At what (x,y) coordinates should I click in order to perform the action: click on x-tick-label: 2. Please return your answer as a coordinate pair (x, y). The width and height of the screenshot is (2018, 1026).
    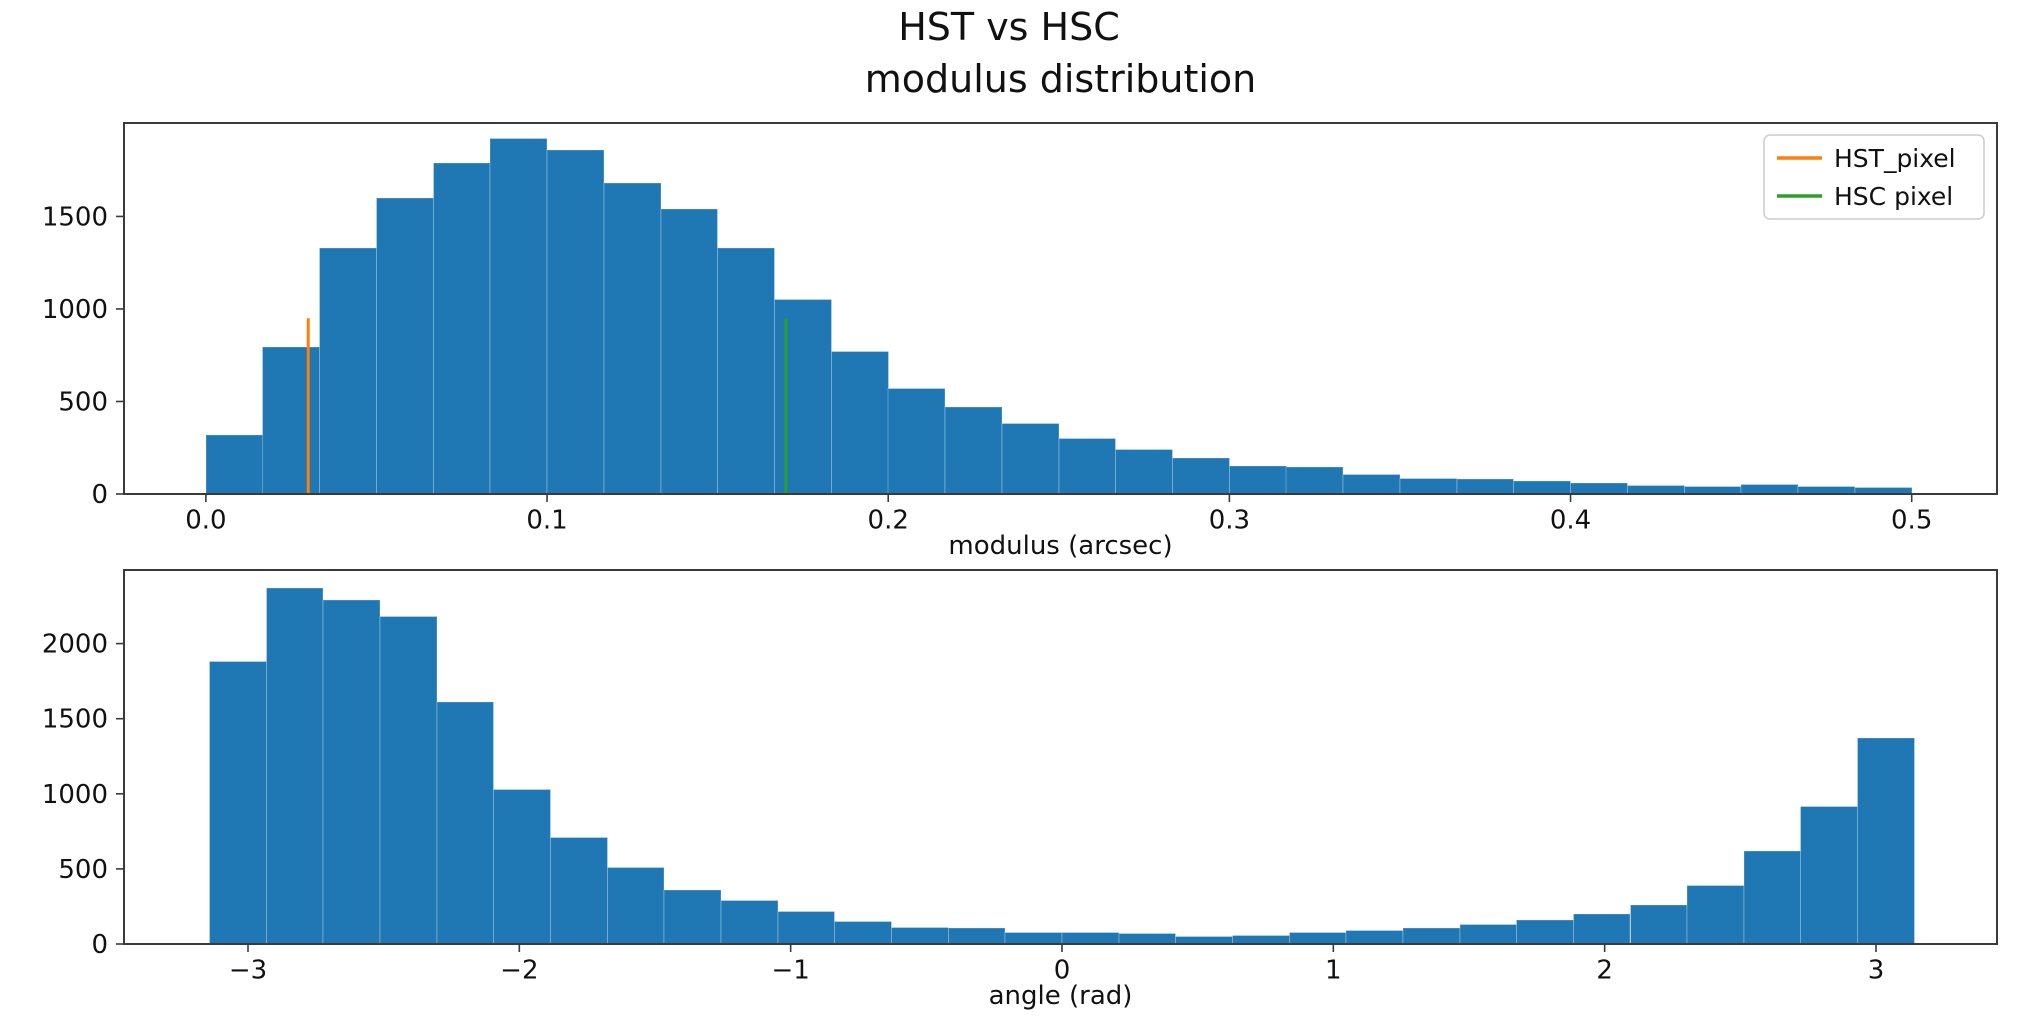
    Looking at the image, I should click on (1604, 970).